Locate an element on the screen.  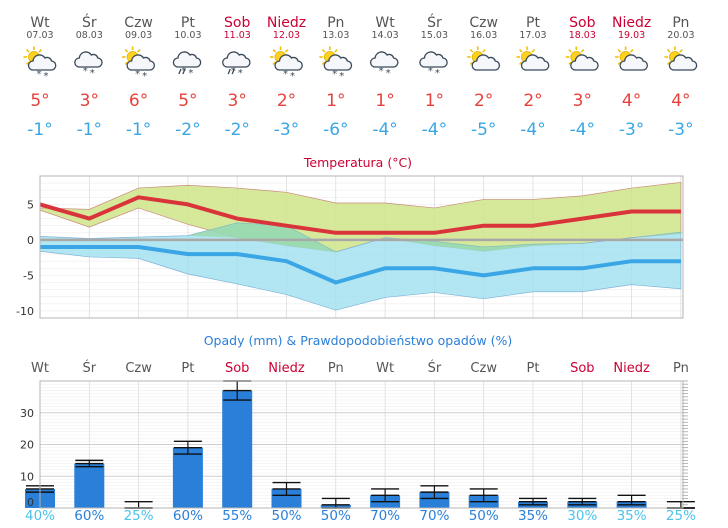
day-date: 10.03 is located at coordinates (187, 35).